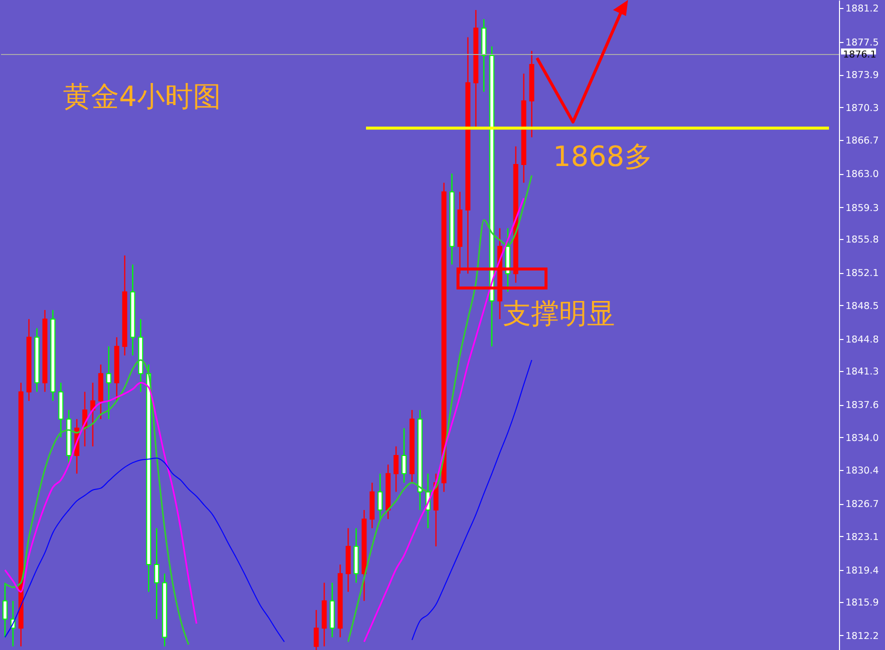  What do you see at coordinates (862, 636) in the screenshot?
I see `y-tick-label: 1812.2` at bounding box center [862, 636].